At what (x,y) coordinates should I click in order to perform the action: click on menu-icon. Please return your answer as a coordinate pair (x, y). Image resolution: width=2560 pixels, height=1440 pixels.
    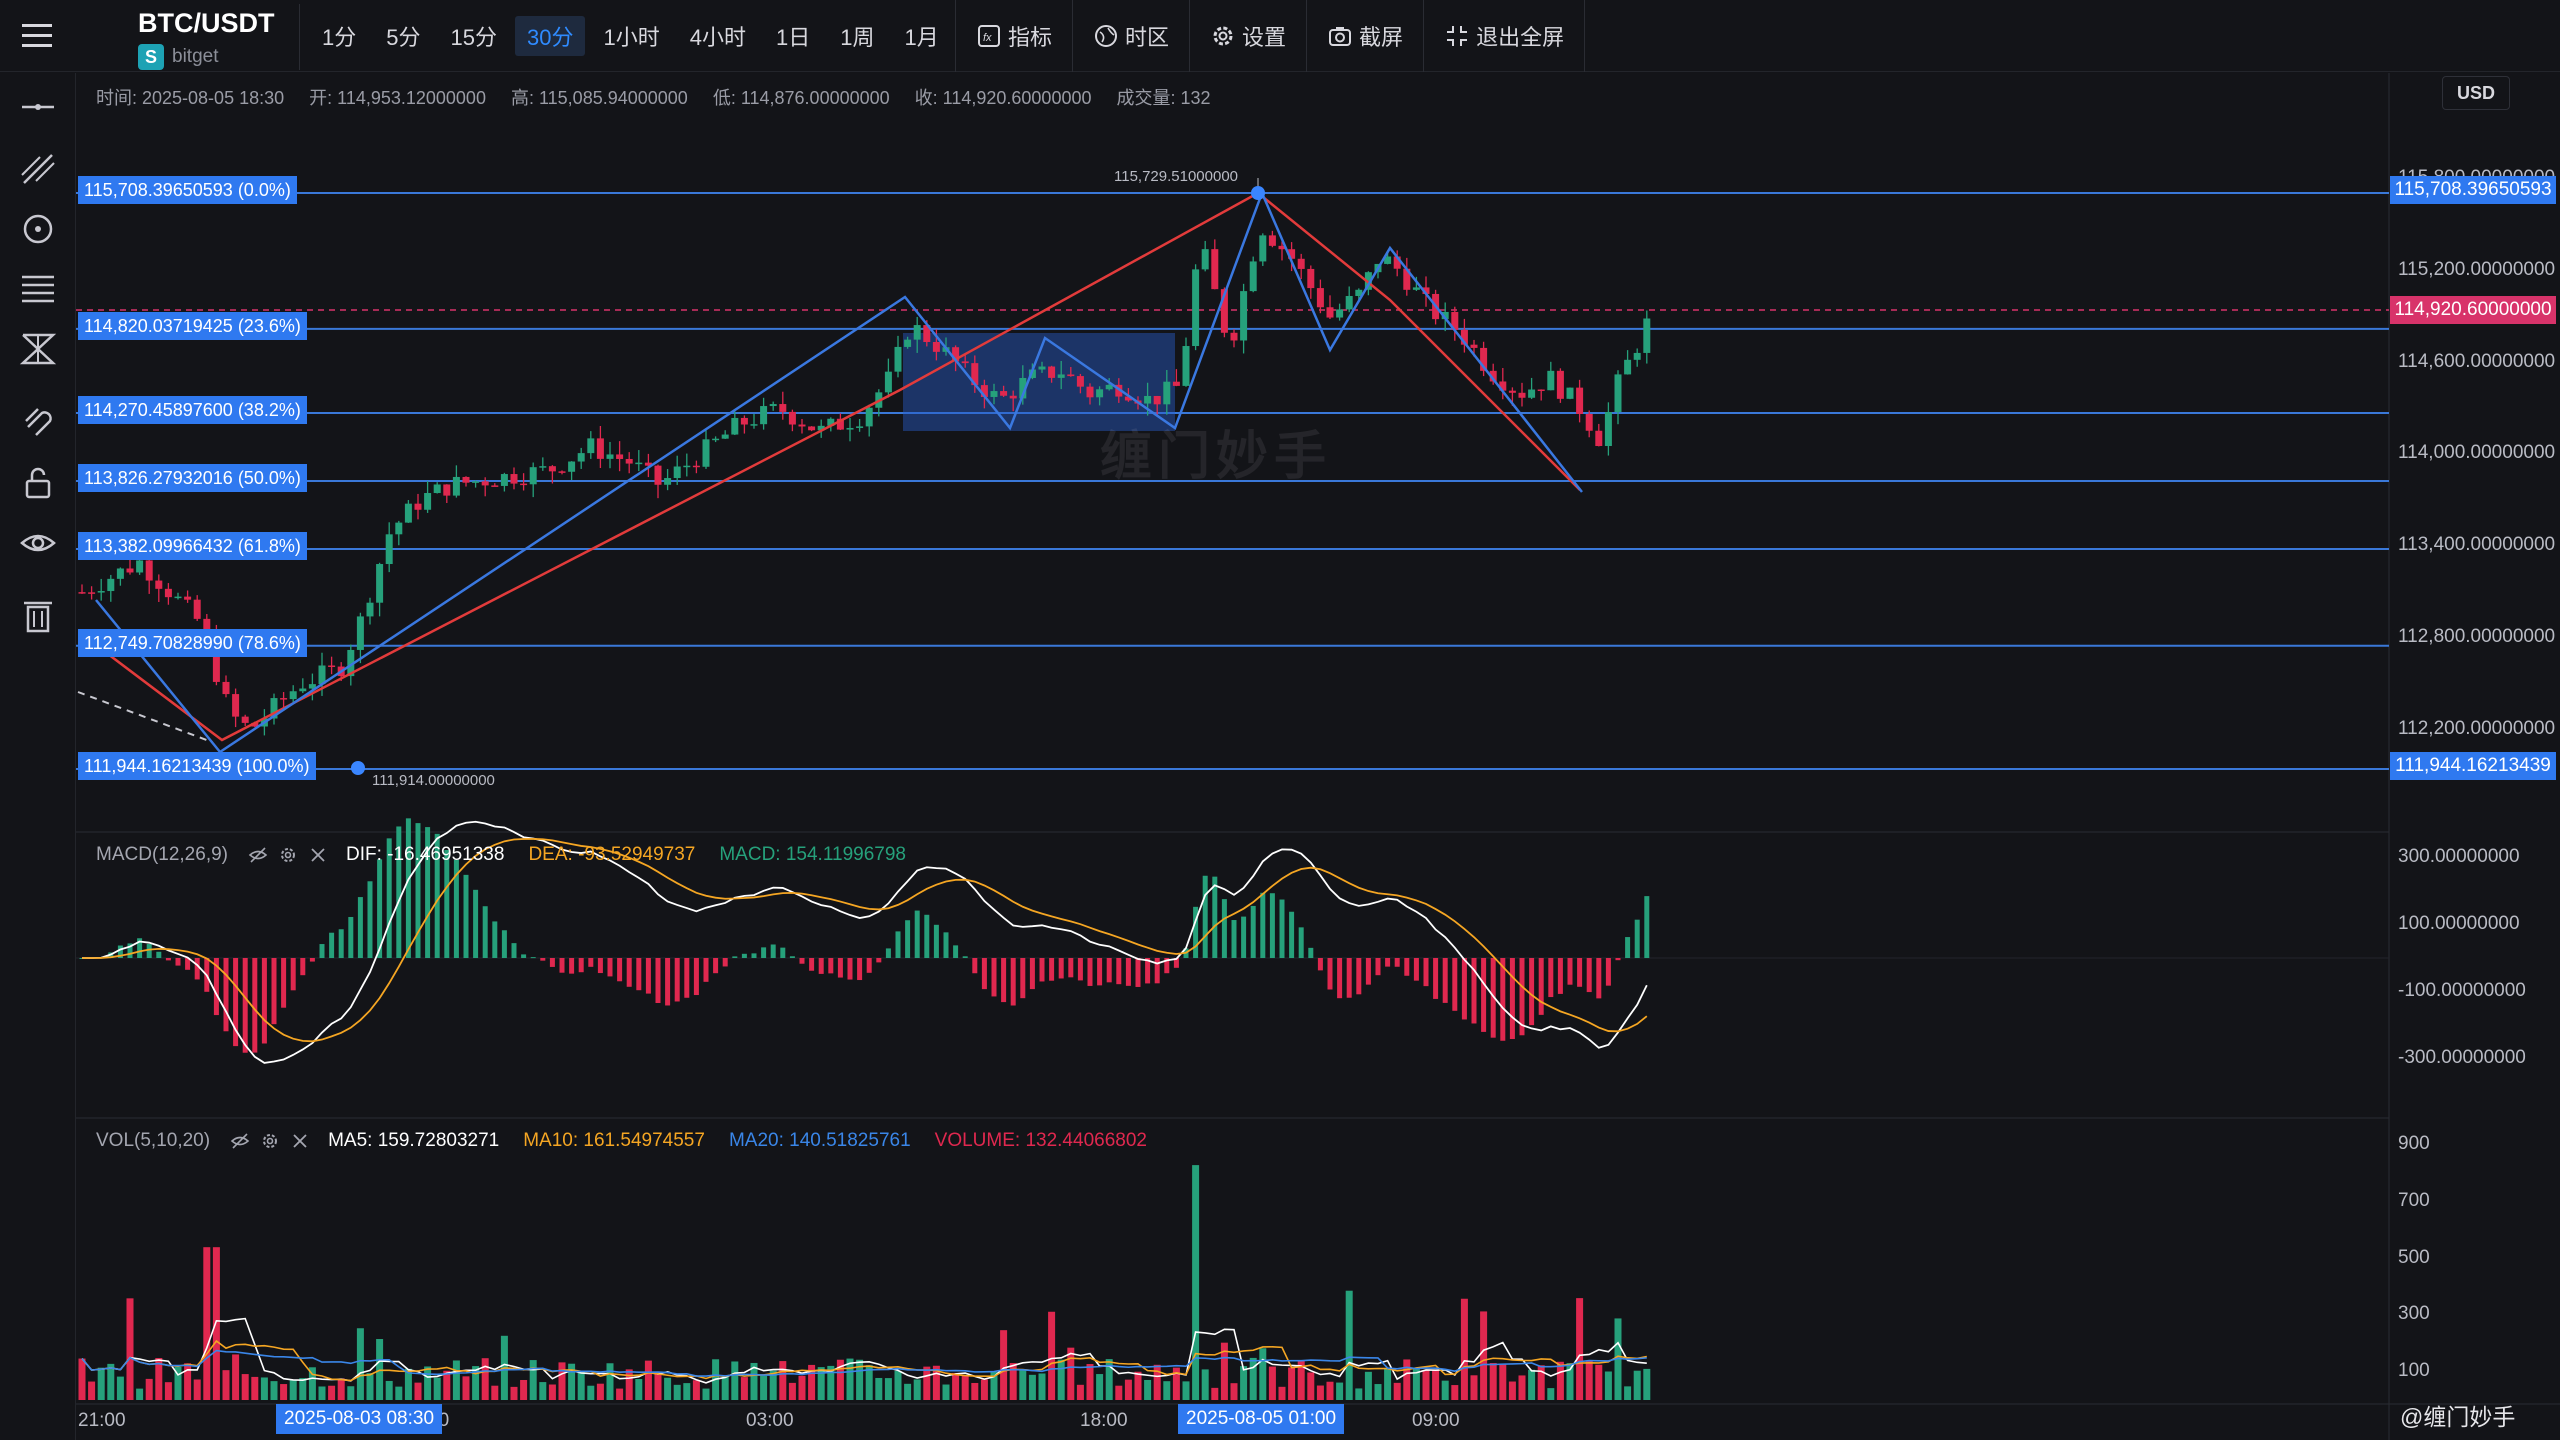
    Looking at the image, I should click on (38, 36).